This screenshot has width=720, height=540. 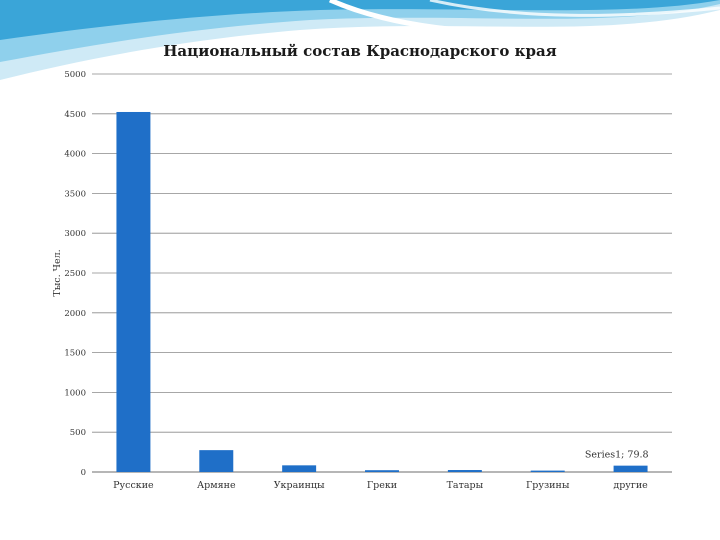 I want to click on header-wave-decoration, so click(x=360, y=40).